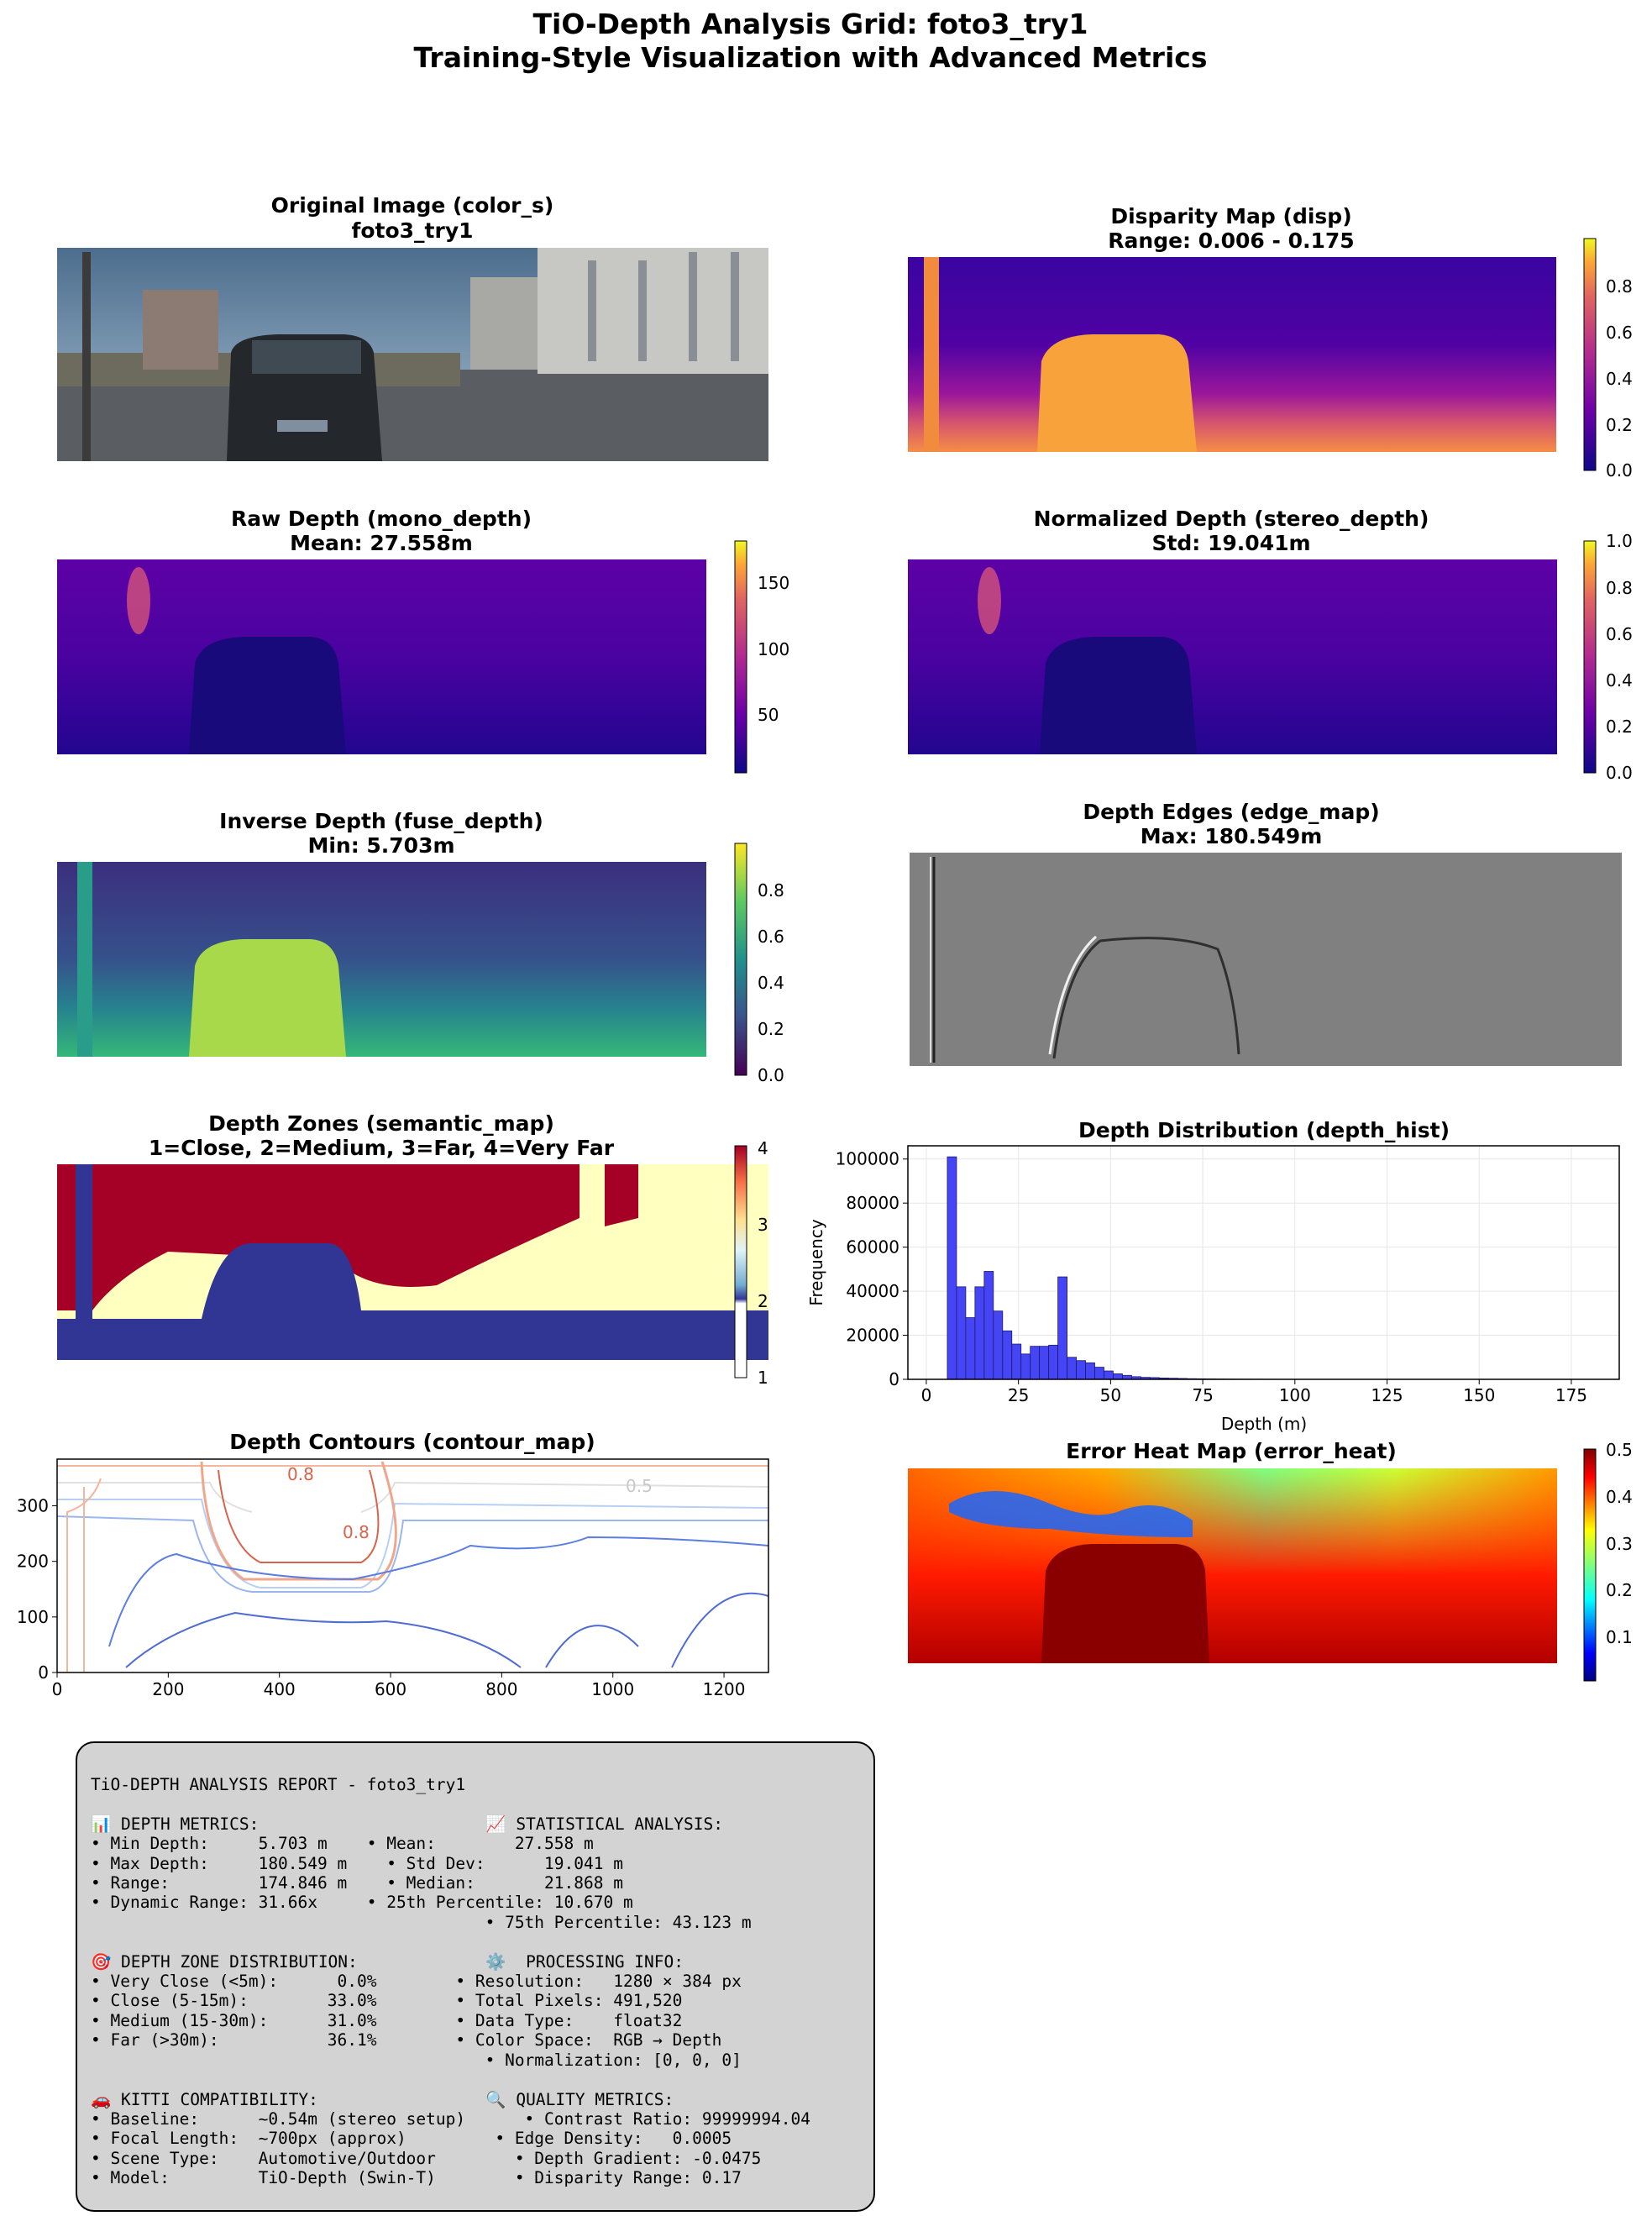 Image resolution: width=1652 pixels, height=2216 pixels. Describe the element at coordinates (810, 24) in the screenshot. I see `figure-title-line1: TiO-Depth Analysis Grid: foto3_try1` at that location.